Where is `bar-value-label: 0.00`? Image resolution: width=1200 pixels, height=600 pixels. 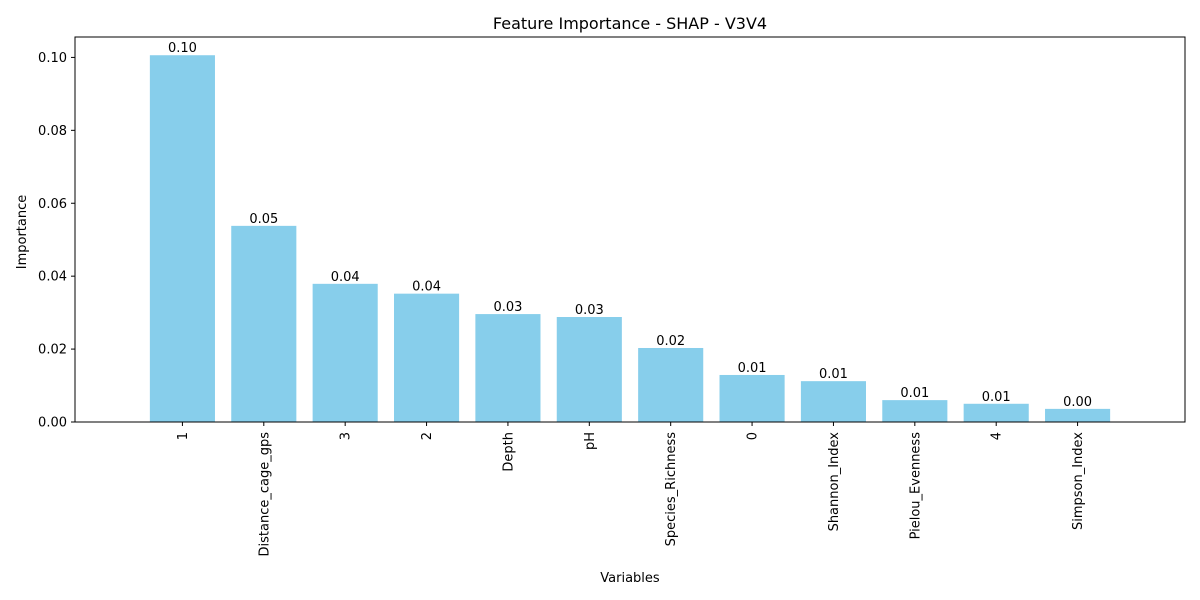 bar-value-label: 0.00 is located at coordinates (1077, 402).